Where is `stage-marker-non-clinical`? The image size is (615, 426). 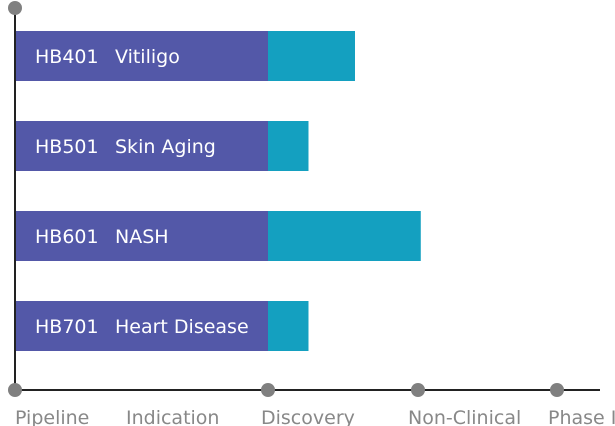
stage-marker-non-clinical is located at coordinates (418, 390).